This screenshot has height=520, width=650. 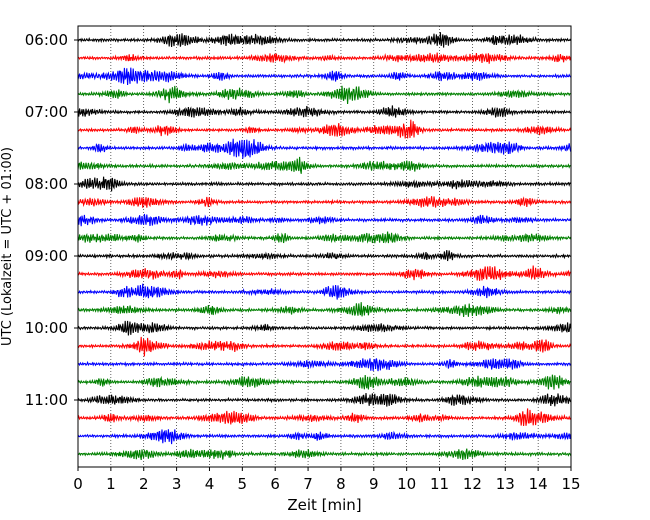 What do you see at coordinates (78, 484) in the screenshot?
I see `x-tick-label: 0` at bounding box center [78, 484].